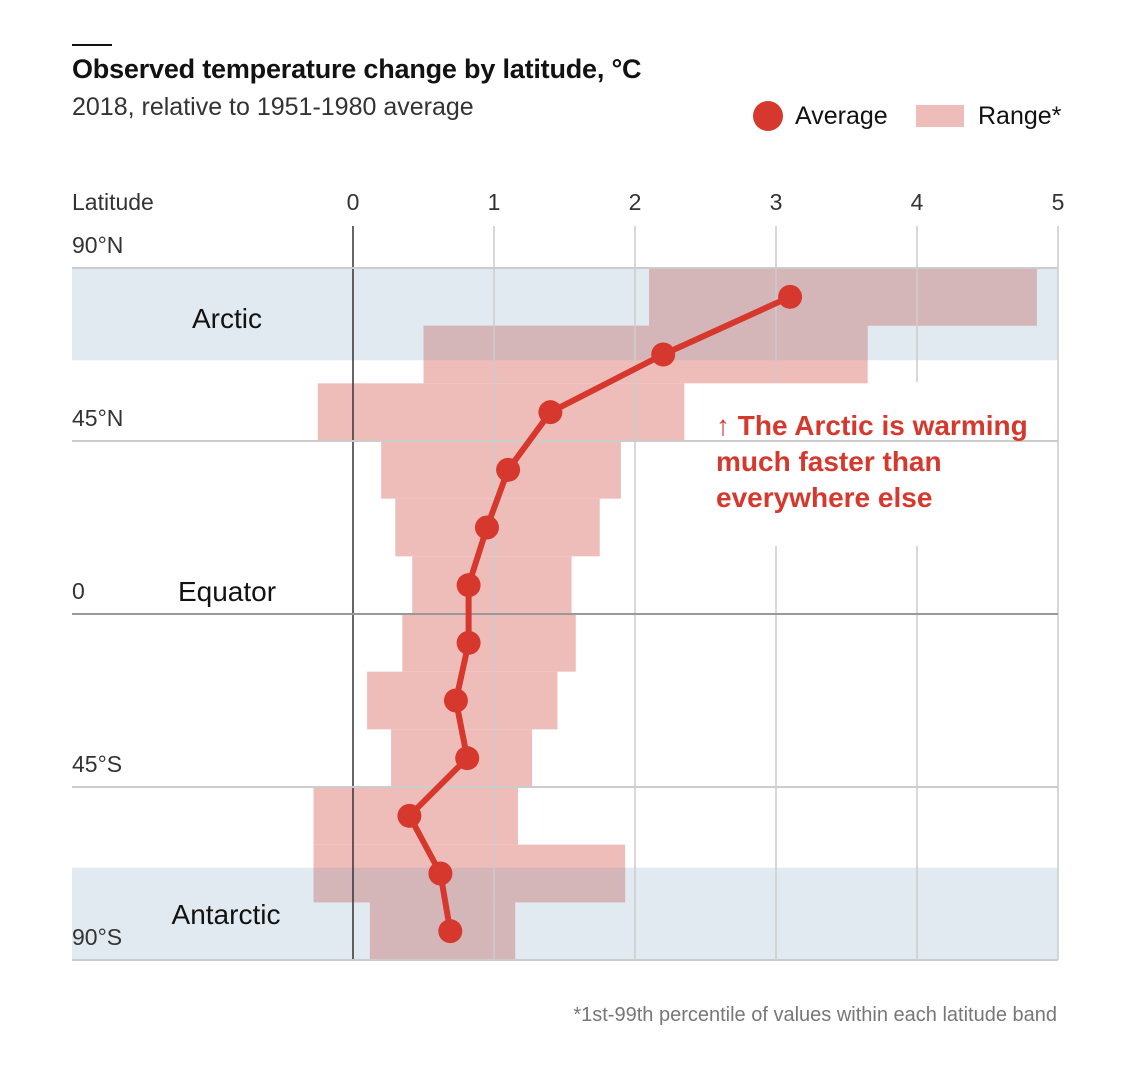  Describe the element at coordinates (776, 202) in the screenshot. I see `x-tick-label: 3` at that location.